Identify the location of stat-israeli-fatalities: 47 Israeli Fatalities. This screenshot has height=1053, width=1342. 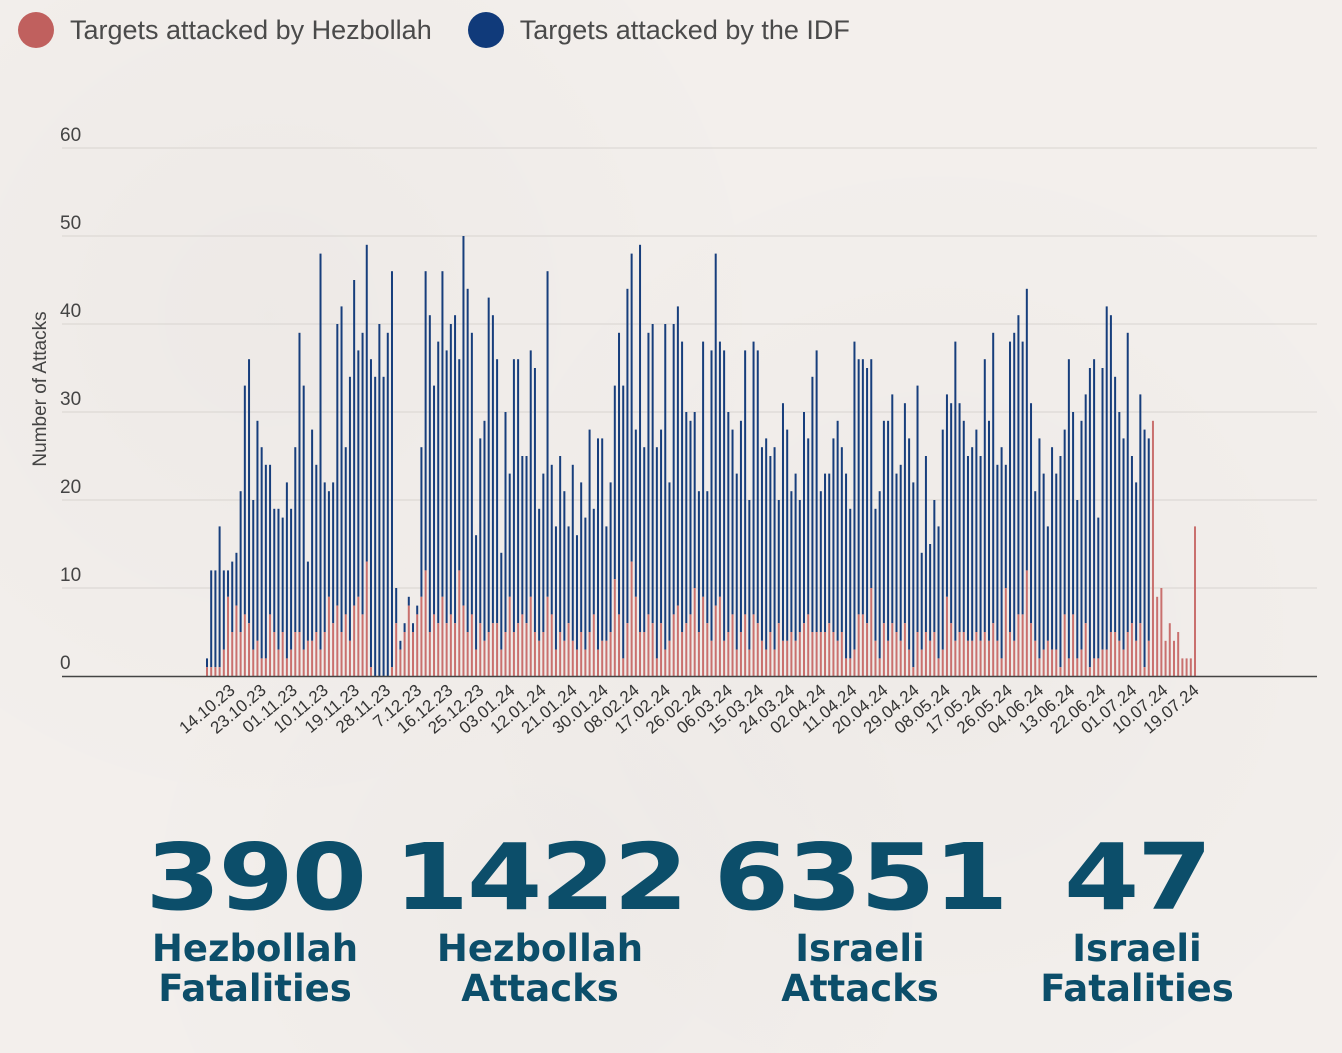
(1137, 918).